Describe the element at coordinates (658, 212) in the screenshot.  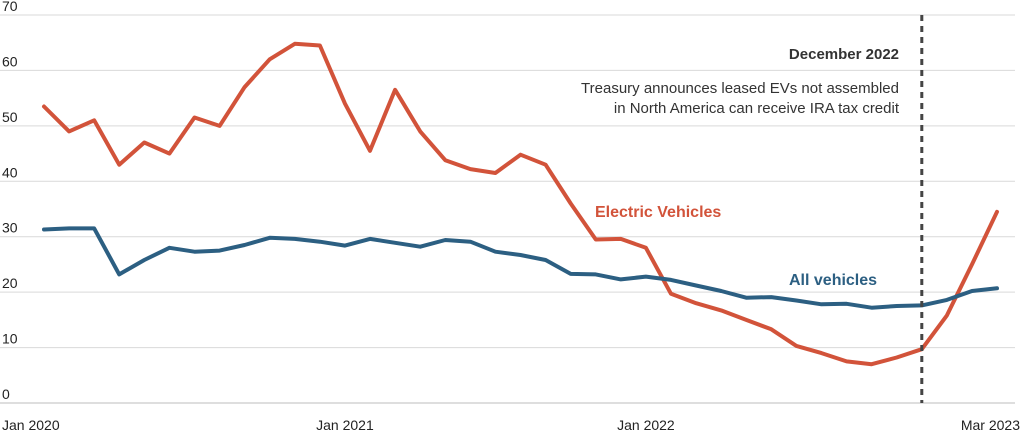
I see `series-label-electric-vehicles: Electric Vehicles` at that location.